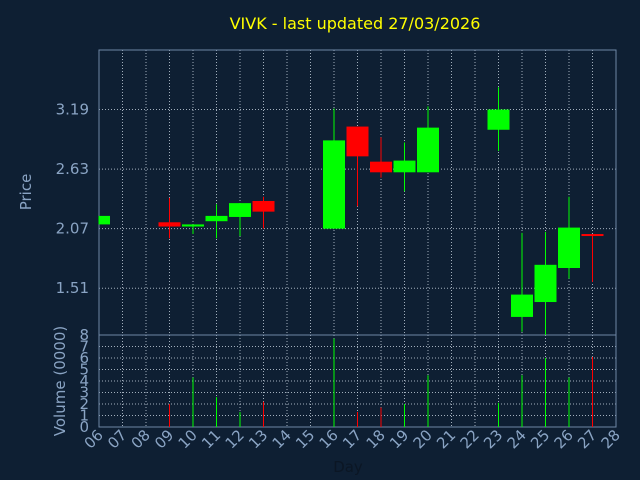 The height and width of the screenshot is (480, 640). What do you see at coordinates (141, 439) in the screenshot?
I see `x-tick-label: 08` at bounding box center [141, 439].